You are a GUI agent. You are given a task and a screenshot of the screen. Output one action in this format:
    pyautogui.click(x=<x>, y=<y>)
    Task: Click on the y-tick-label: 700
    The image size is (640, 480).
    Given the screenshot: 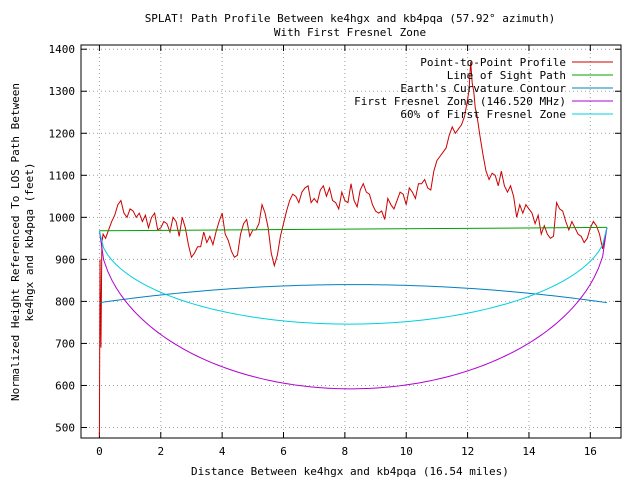 What is the action you would take?
    pyautogui.click(x=65, y=343)
    